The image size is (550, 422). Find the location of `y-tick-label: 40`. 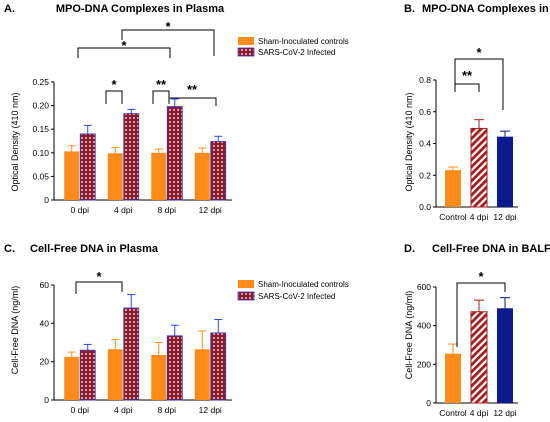

y-tick-label: 40 is located at coordinates (45, 323).